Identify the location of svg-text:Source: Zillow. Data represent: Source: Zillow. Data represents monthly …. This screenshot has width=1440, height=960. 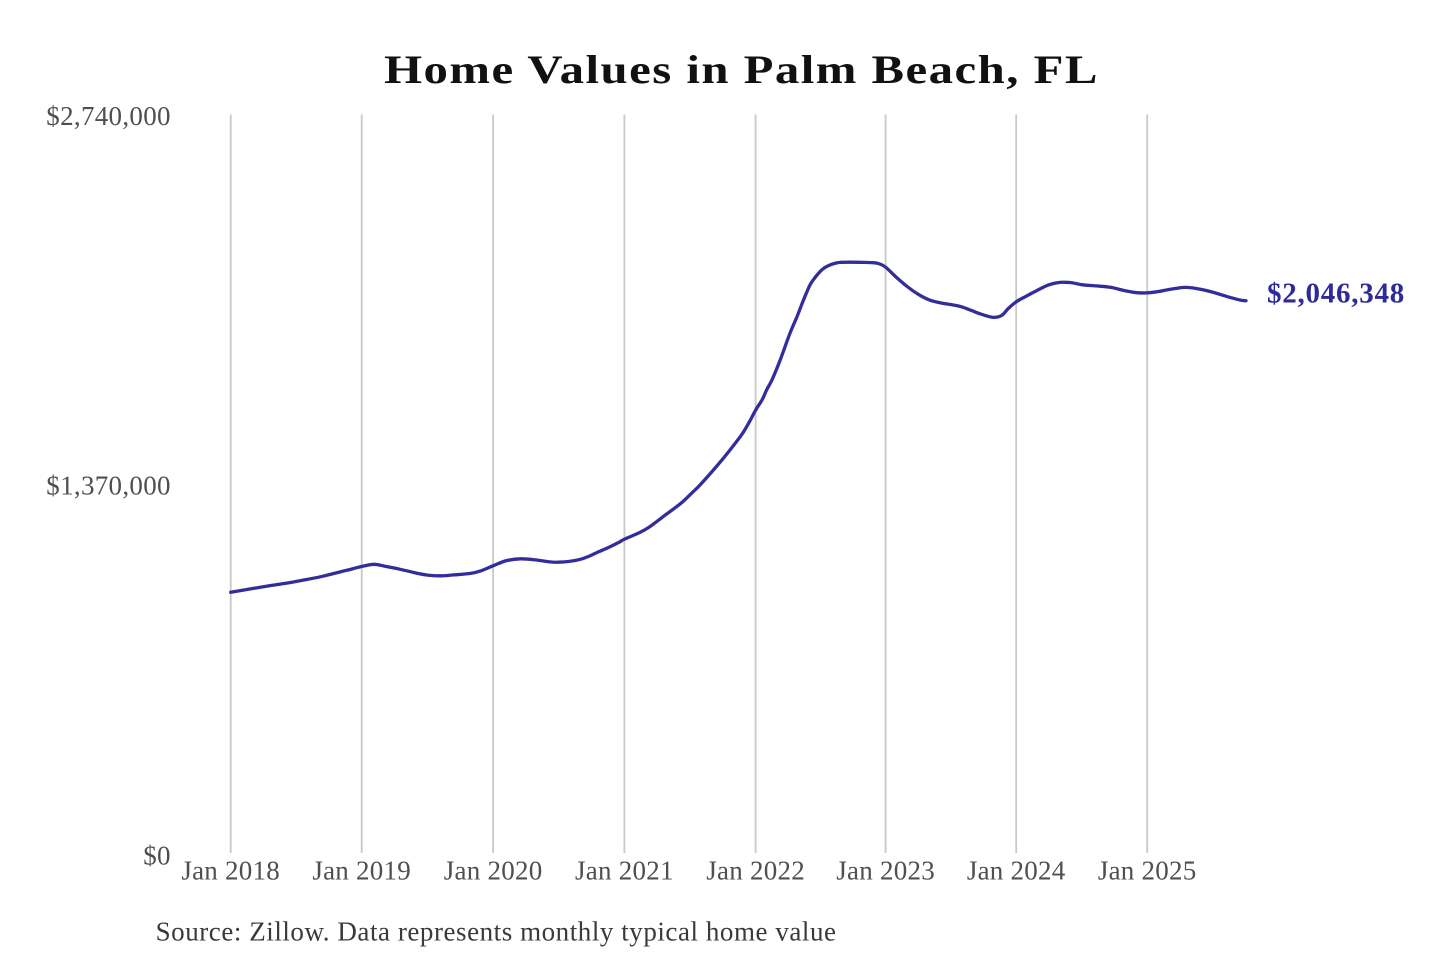
(496, 931).